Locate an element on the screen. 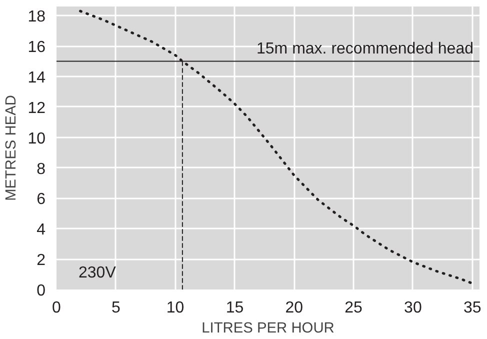 This screenshot has width=487, height=339. x-axis-title: LITRES PER HOUR is located at coordinates (268, 328).